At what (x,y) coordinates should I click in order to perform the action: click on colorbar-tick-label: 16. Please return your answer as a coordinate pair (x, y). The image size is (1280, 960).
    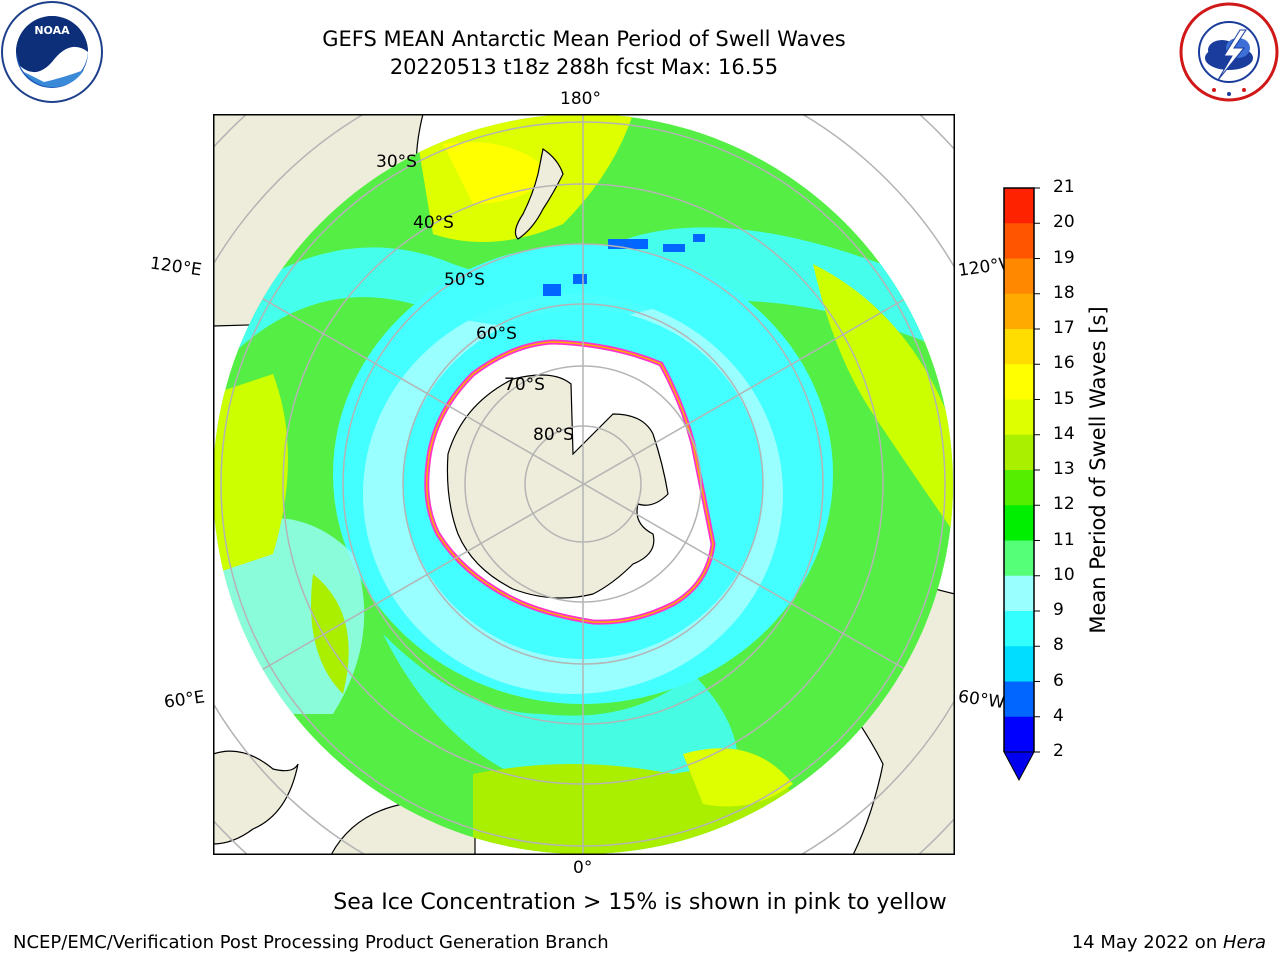
    Looking at the image, I should click on (1064, 363).